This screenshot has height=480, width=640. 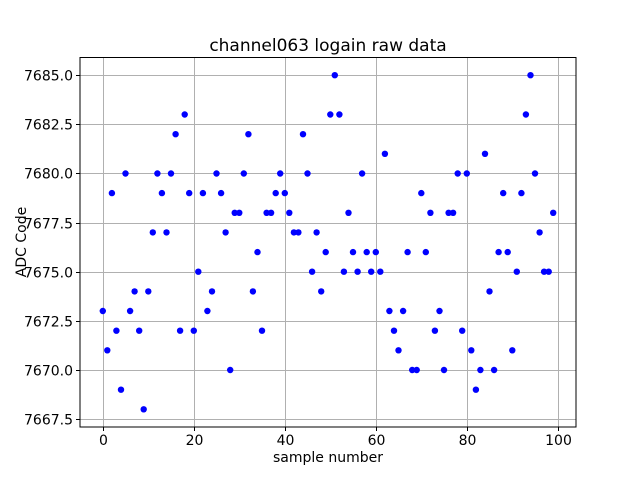 I want to click on y-axis-label: ADC Code, so click(x=22, y=242).